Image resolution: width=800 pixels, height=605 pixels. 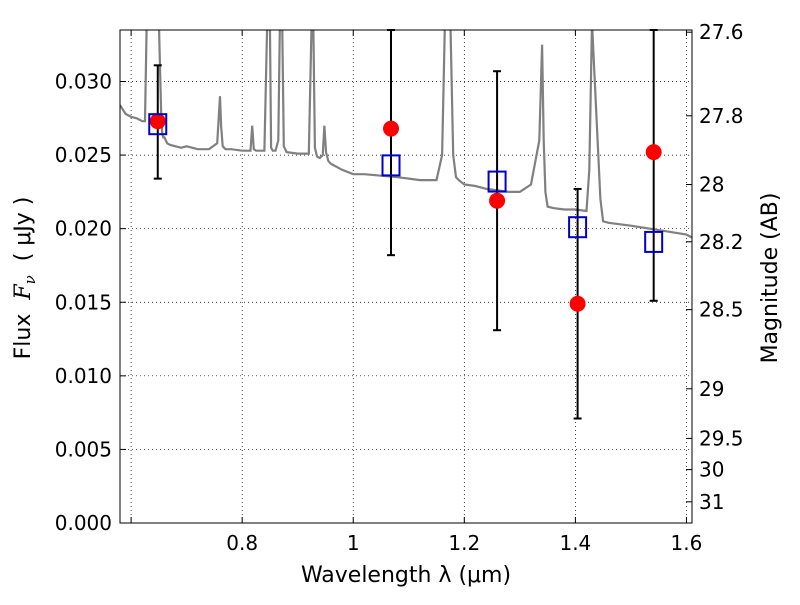 I want to click on right-tick-label: 28, so click(x=711, y=185).